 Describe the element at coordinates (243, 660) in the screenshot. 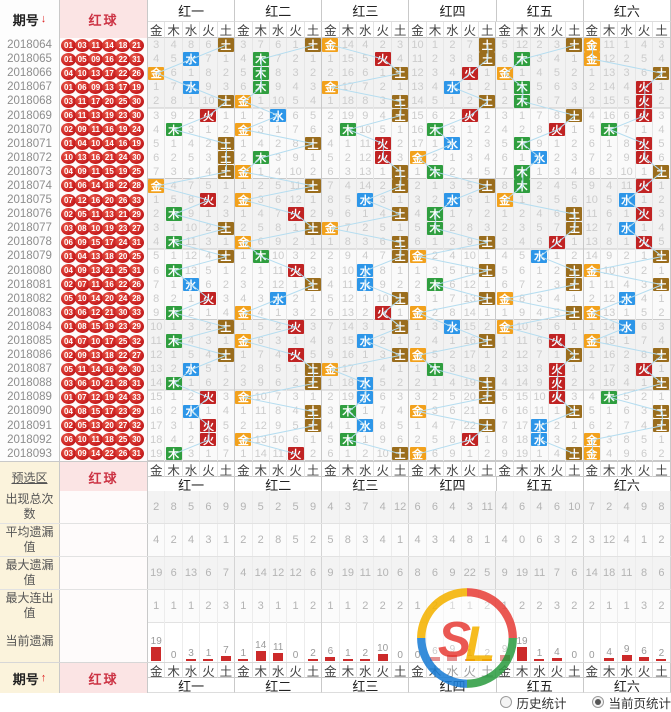

I see `current-omission-bar` at that location.